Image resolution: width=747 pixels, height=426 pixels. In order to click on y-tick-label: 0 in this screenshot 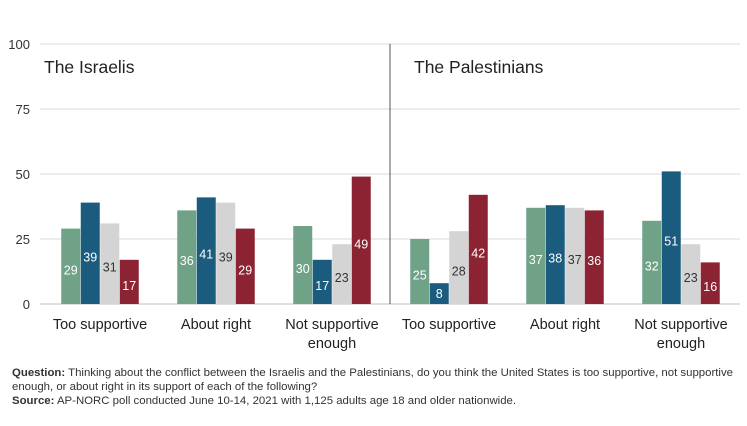, I will do `click(26, 304)`.